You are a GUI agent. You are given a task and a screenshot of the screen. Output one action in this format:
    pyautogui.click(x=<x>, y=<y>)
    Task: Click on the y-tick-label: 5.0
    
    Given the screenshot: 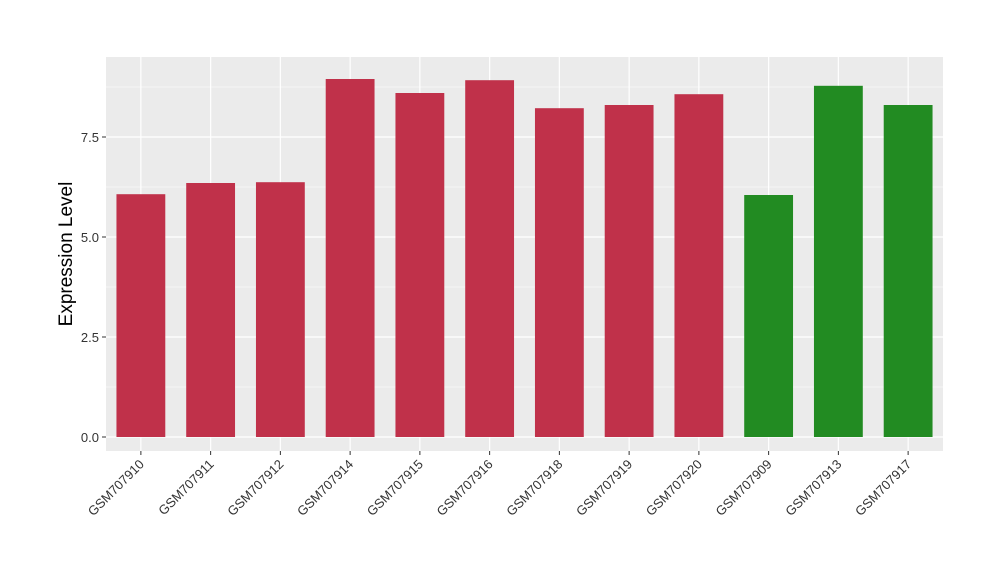 What is the action you would take?
    pyautogui.click(x=90, y=237)
    